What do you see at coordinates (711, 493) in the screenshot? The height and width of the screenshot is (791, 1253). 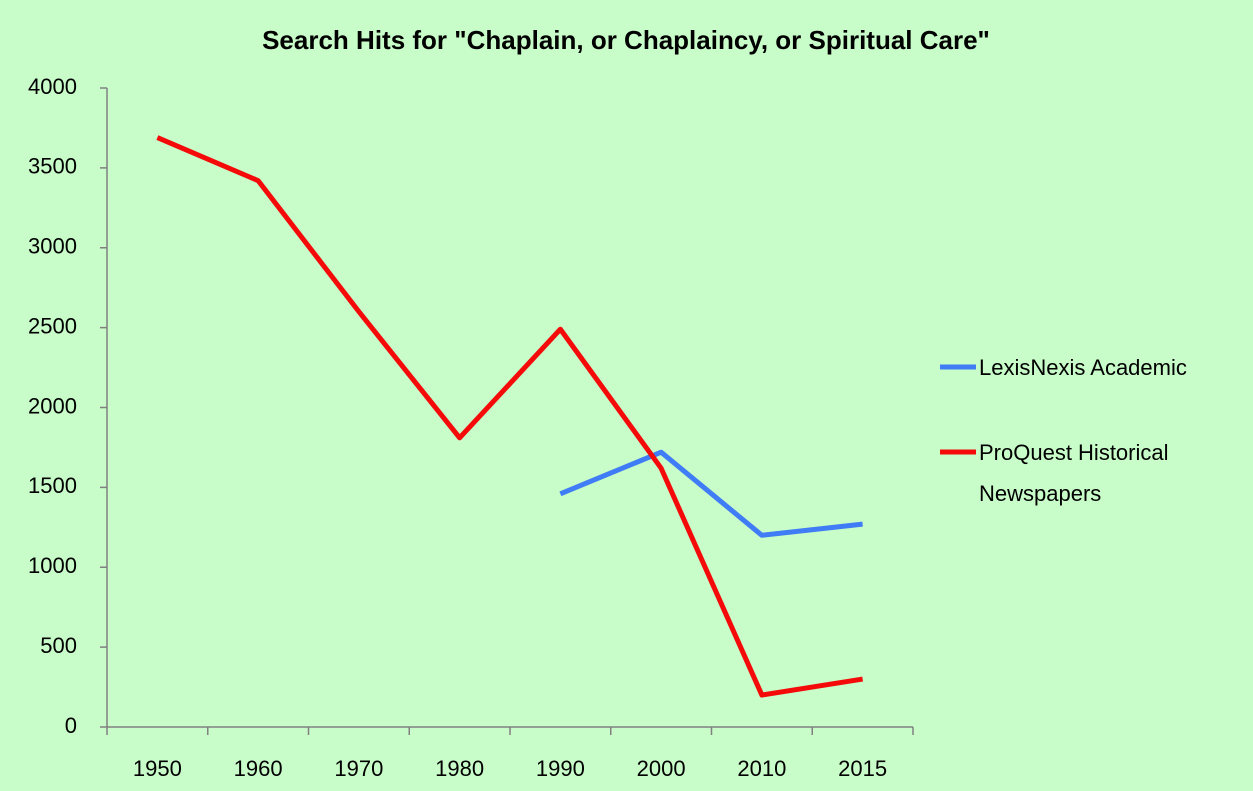 I see `series-line` at bounding box center [711, 493].